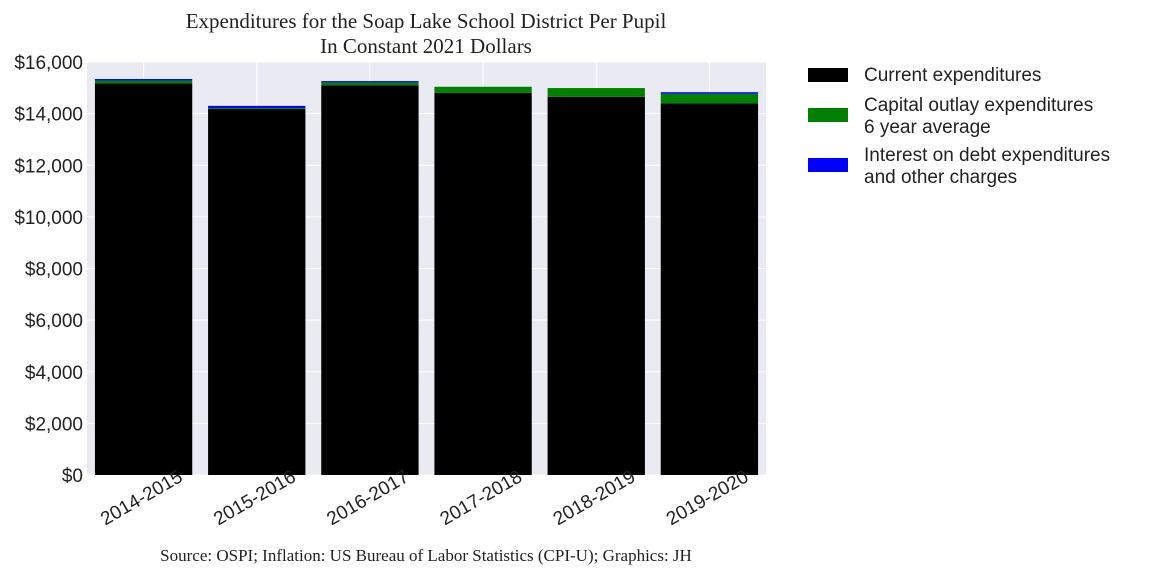 The image size is (1152, 576). What do you see at coordinates (940, 177) in the screenshot?
I see `legend-label: and other charges` at bounding box center [940, 177].